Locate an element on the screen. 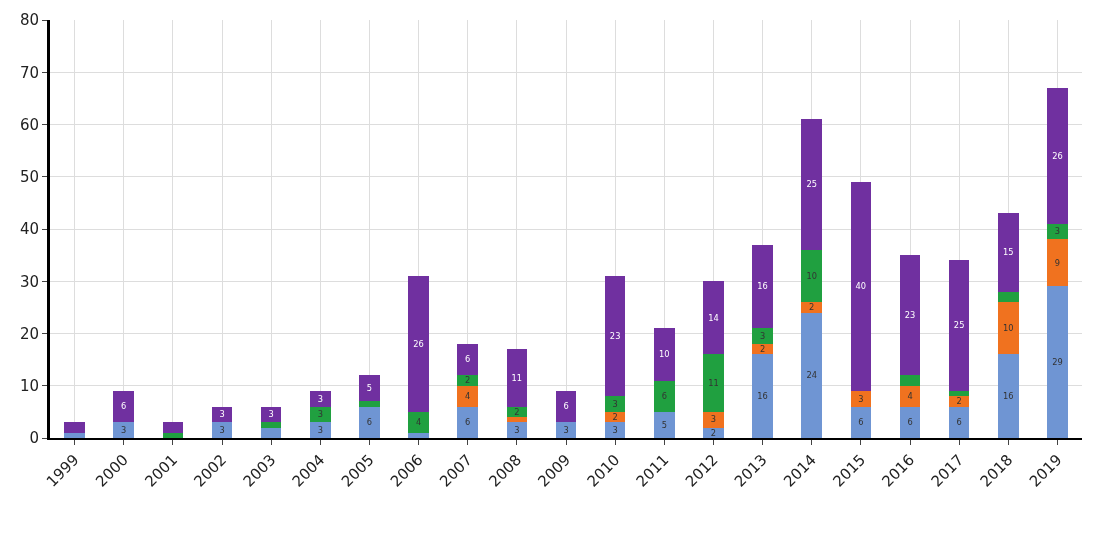 Image resolution: width=1102 pixels, height=538 pixels. y-tick-label: 80 is located at coordinates (29, 20).